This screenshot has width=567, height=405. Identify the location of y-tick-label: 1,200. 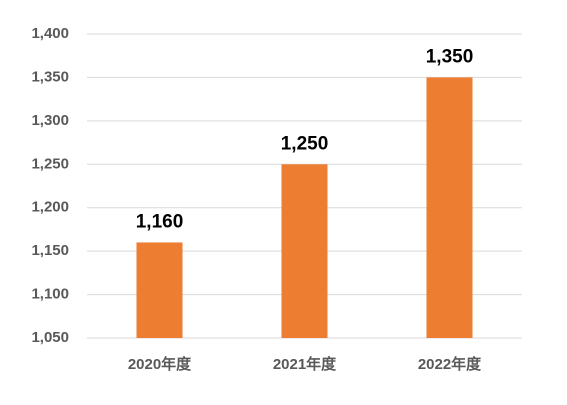
(50, 207).